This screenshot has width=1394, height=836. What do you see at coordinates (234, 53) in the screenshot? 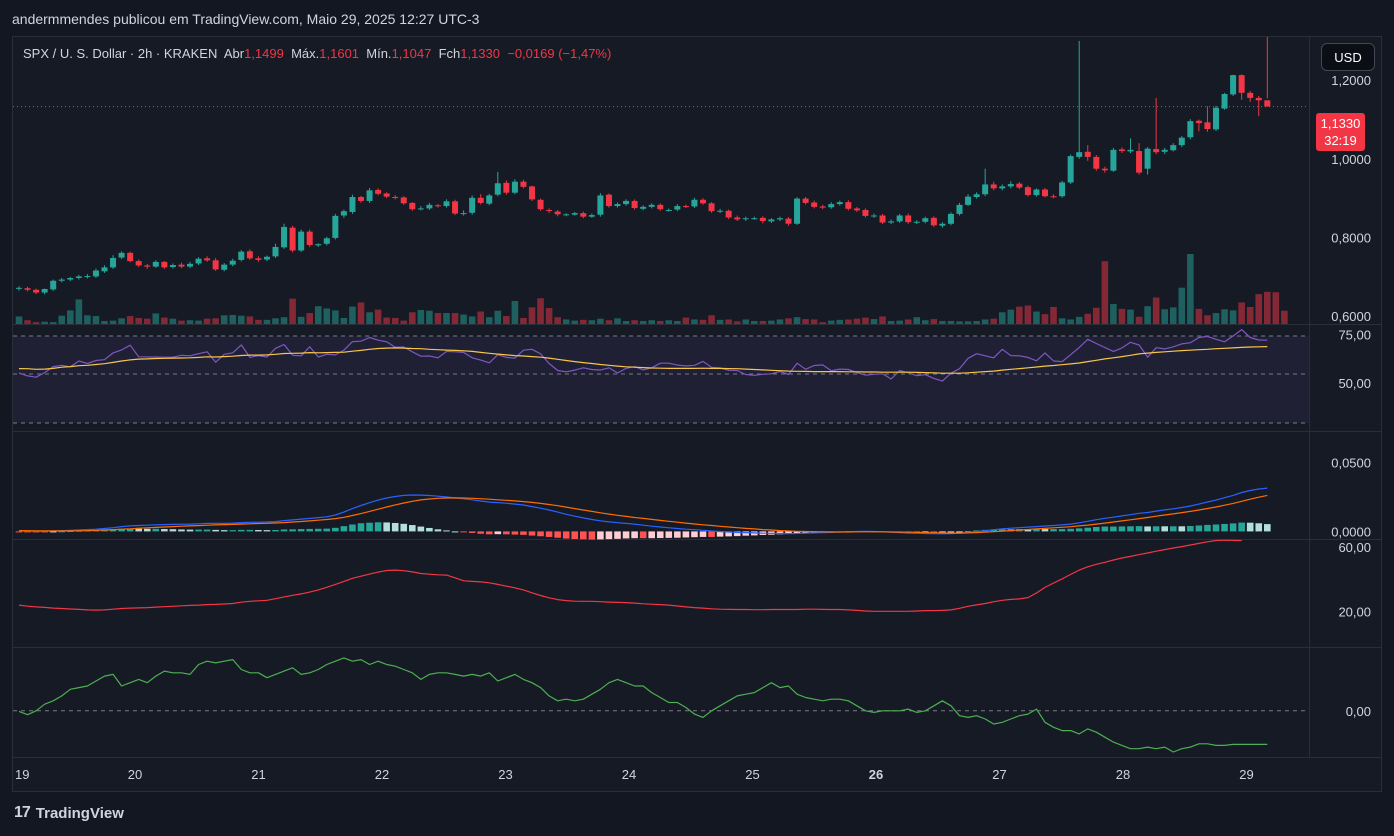
I see `legend-open-label: Abr` at bounding box center [234, 53].